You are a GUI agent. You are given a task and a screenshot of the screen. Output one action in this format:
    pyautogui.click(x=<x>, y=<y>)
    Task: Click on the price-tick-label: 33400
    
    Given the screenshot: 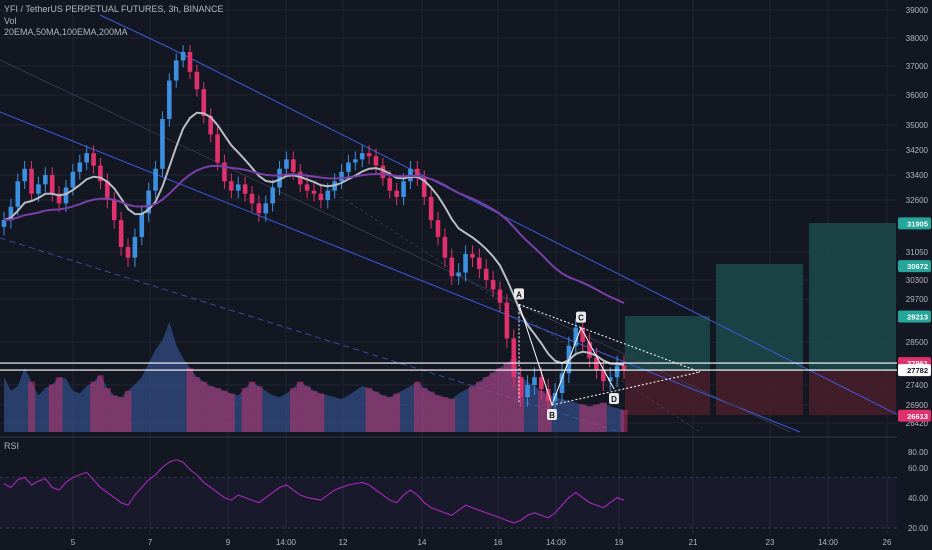 What is the action you would take?
    pyautogui.click(x=917, y=175)
    